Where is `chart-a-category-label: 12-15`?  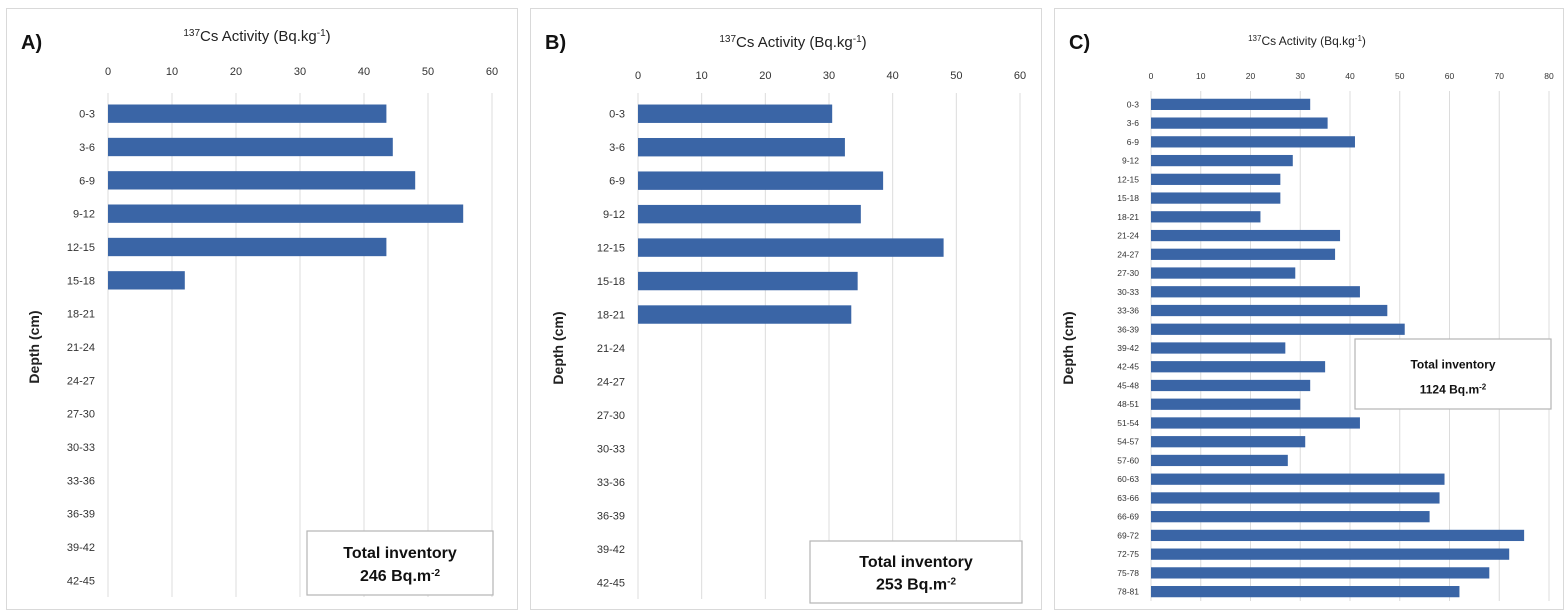 chart-a-category-label: 12-15 is located at coordinates (81, 248).